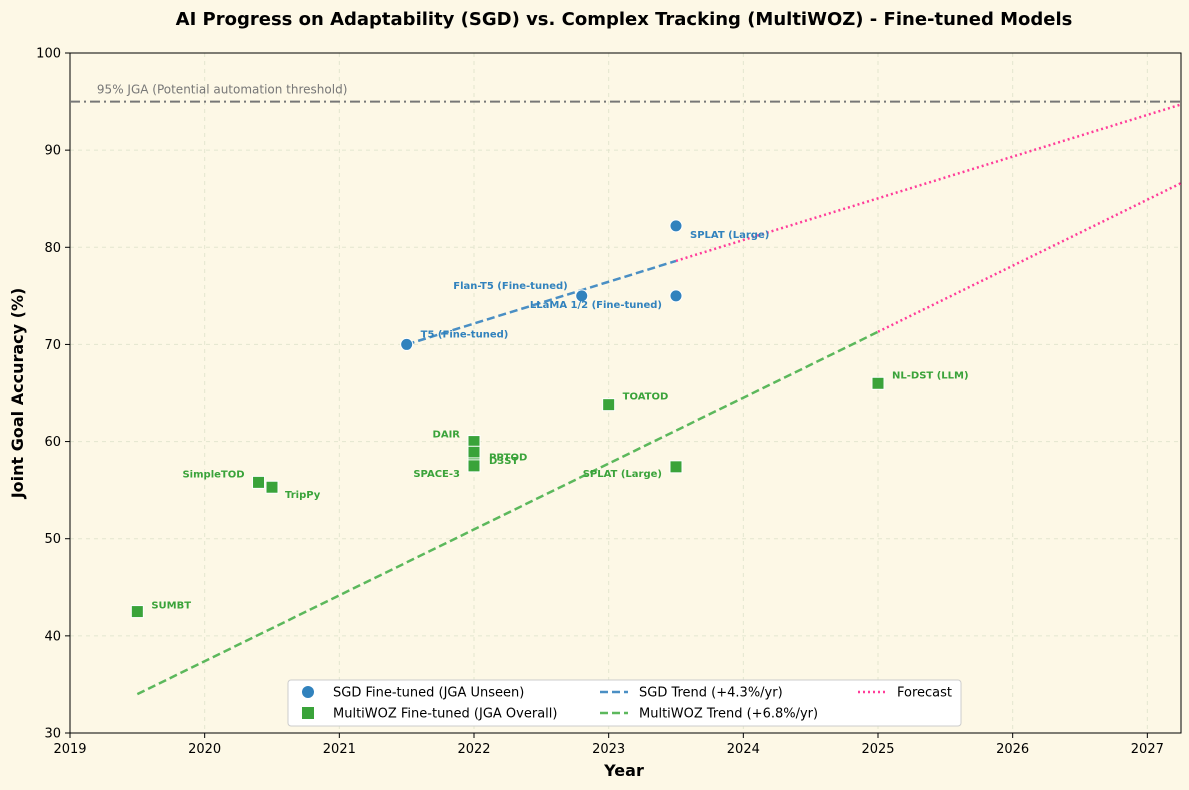 The width and height of the screenshot is (1189, 790). Describe the element at coordinates (622, 474) in the screenshot. I see `multiwoz-point-label: SPLAT (Large)` at that location.